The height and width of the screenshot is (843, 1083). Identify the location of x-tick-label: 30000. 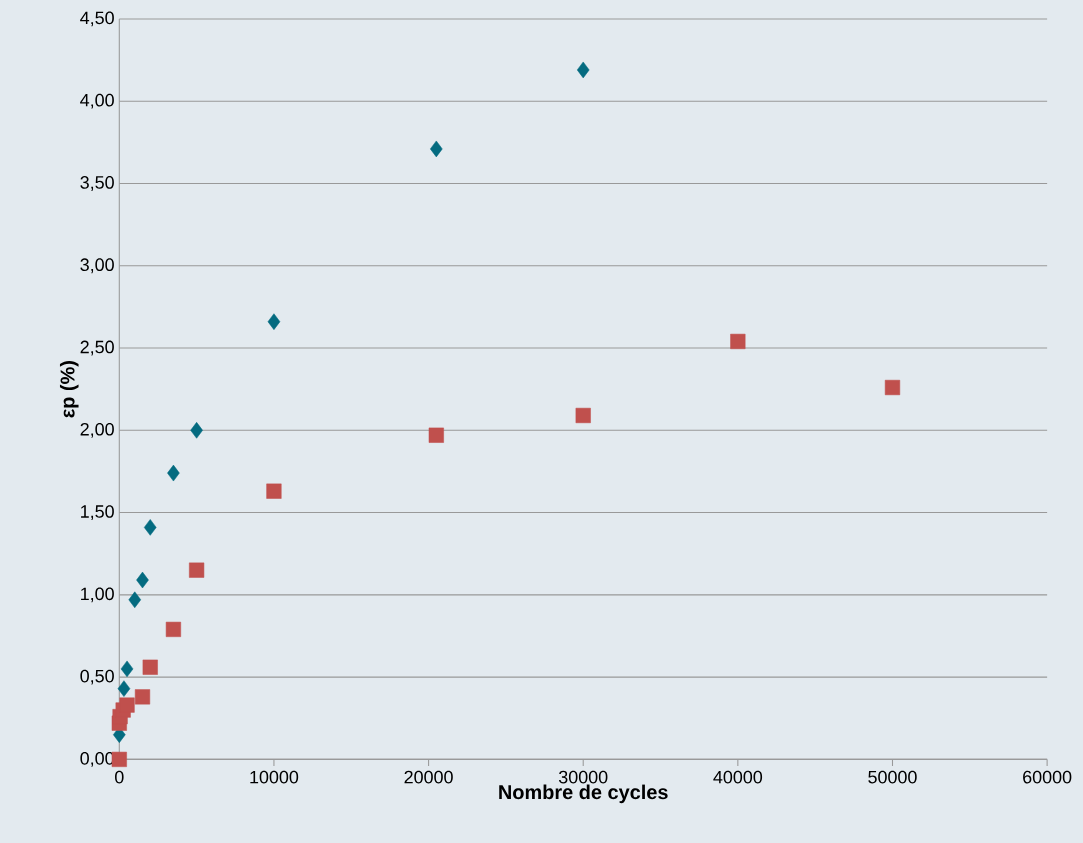
(583, 777).